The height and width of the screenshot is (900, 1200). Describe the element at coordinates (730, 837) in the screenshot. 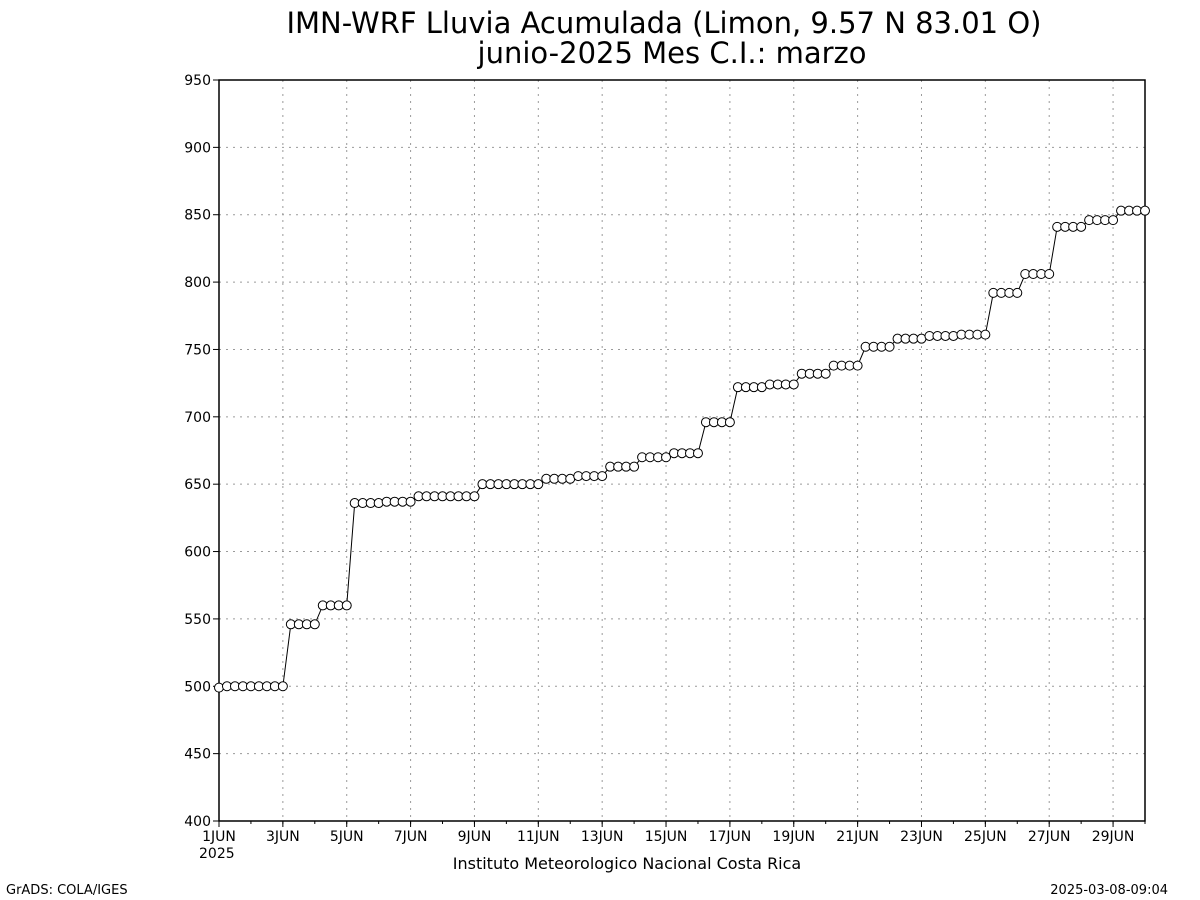

I see `x-tick-label: 17JUN` at that location.